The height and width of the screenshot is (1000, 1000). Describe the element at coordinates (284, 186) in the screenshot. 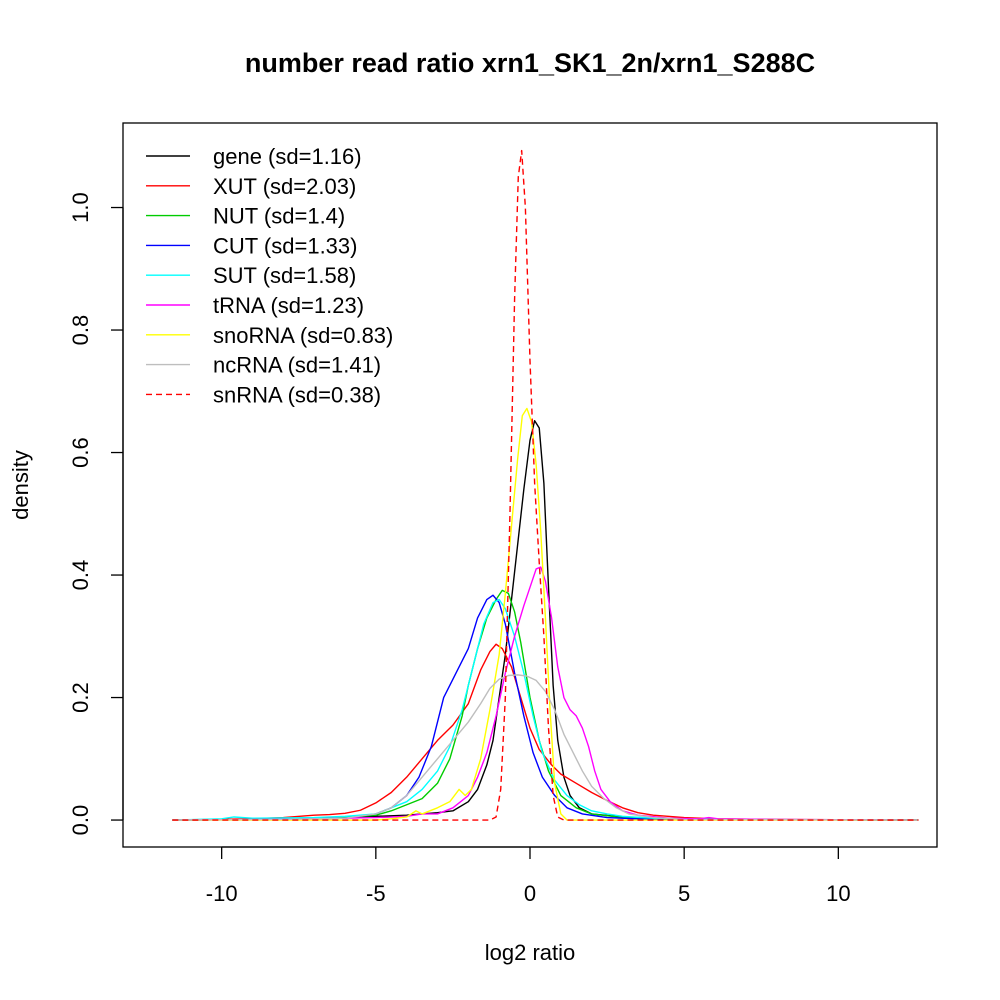

I see `legend-label: XUT (sd=2.03)` at that location.